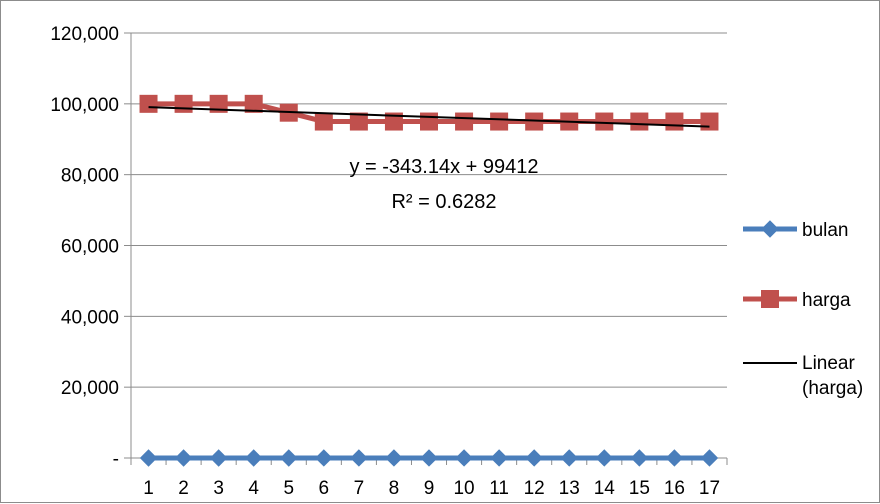 The width and height of the screenshot is (880, 504). Describe the element at coordinates (90, 317) in the screenshot. I see `y-tick-label: 40,000` at that location.